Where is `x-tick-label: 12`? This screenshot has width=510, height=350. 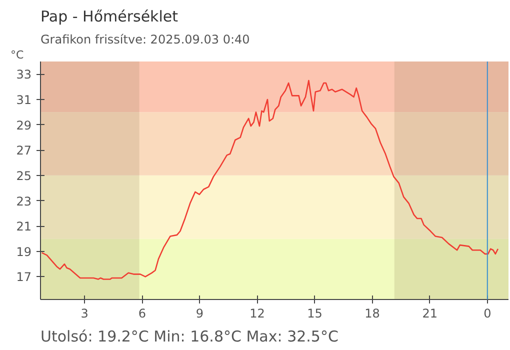
x-tick-label: 12 is located at coordinates (257, 313).